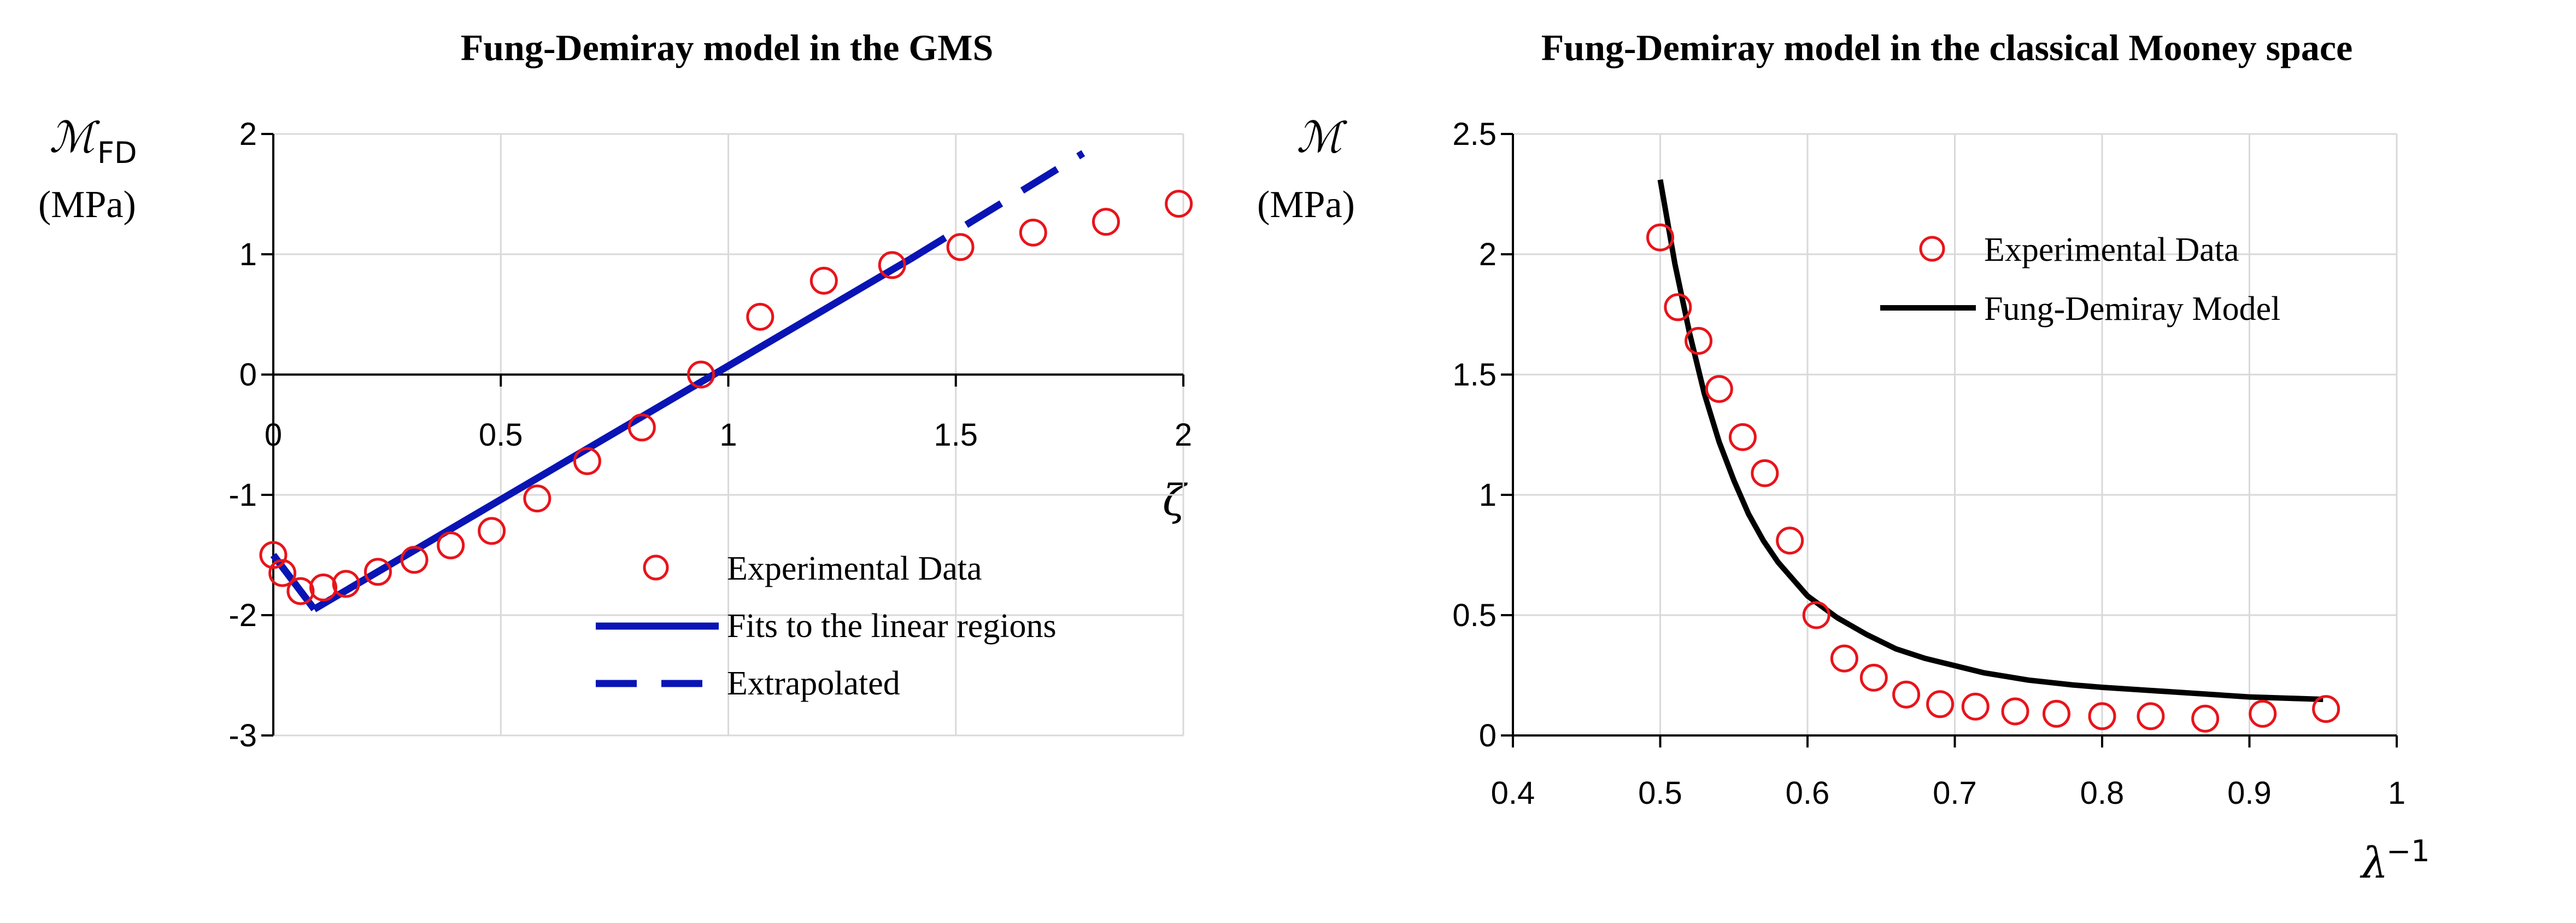 The width and height of the screenshot is (2576, 923). Describe the element at coordinates (88, 169) in the screenshot. I see `y-axis-label: ℳ FD (MPa)` at that location.